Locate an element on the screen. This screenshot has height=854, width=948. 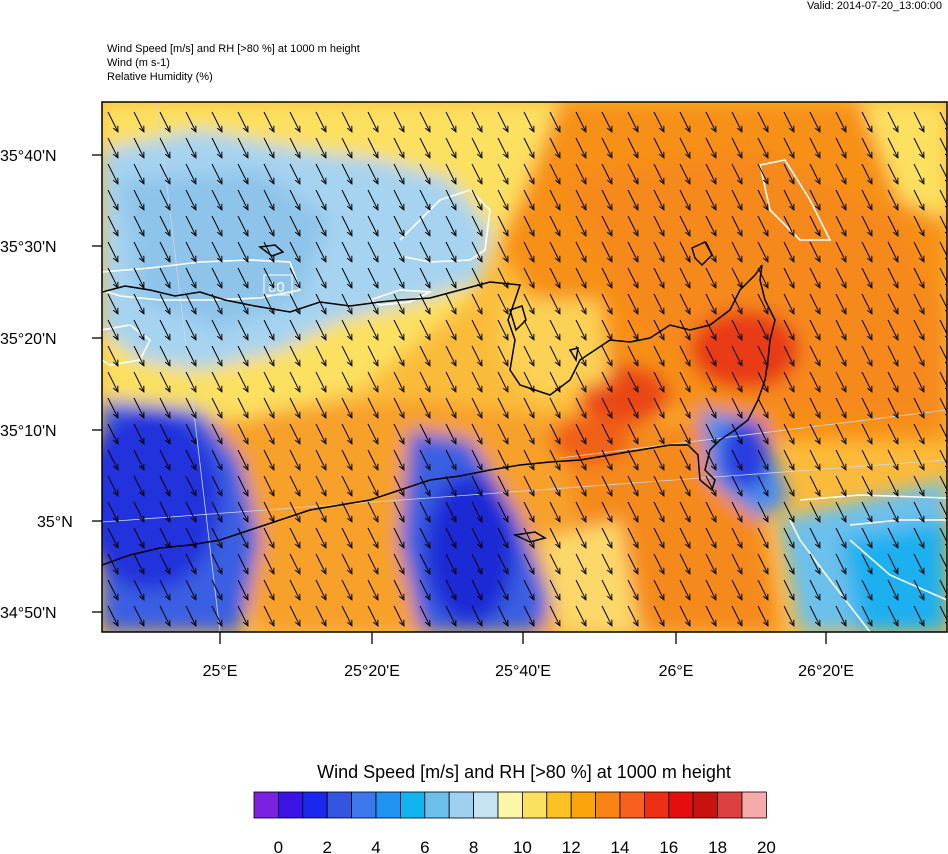
valid-time: Valid: 2014-07-20_13:00:00 is located at coordinates (874, 6).